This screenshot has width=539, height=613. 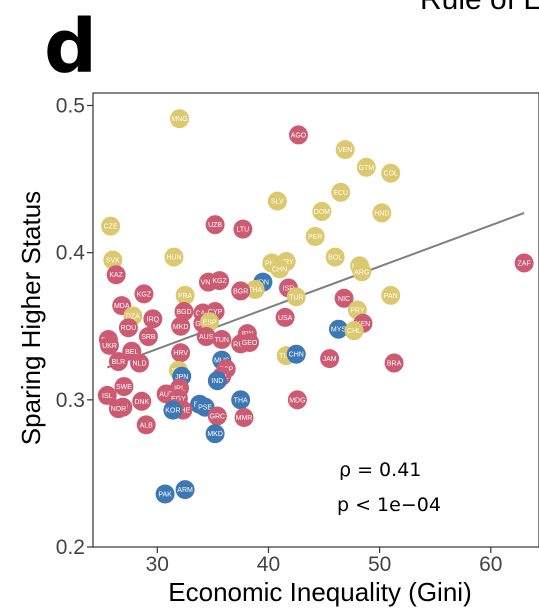 I want to click on data-point-label: PAN, so click(x=391, y=296).